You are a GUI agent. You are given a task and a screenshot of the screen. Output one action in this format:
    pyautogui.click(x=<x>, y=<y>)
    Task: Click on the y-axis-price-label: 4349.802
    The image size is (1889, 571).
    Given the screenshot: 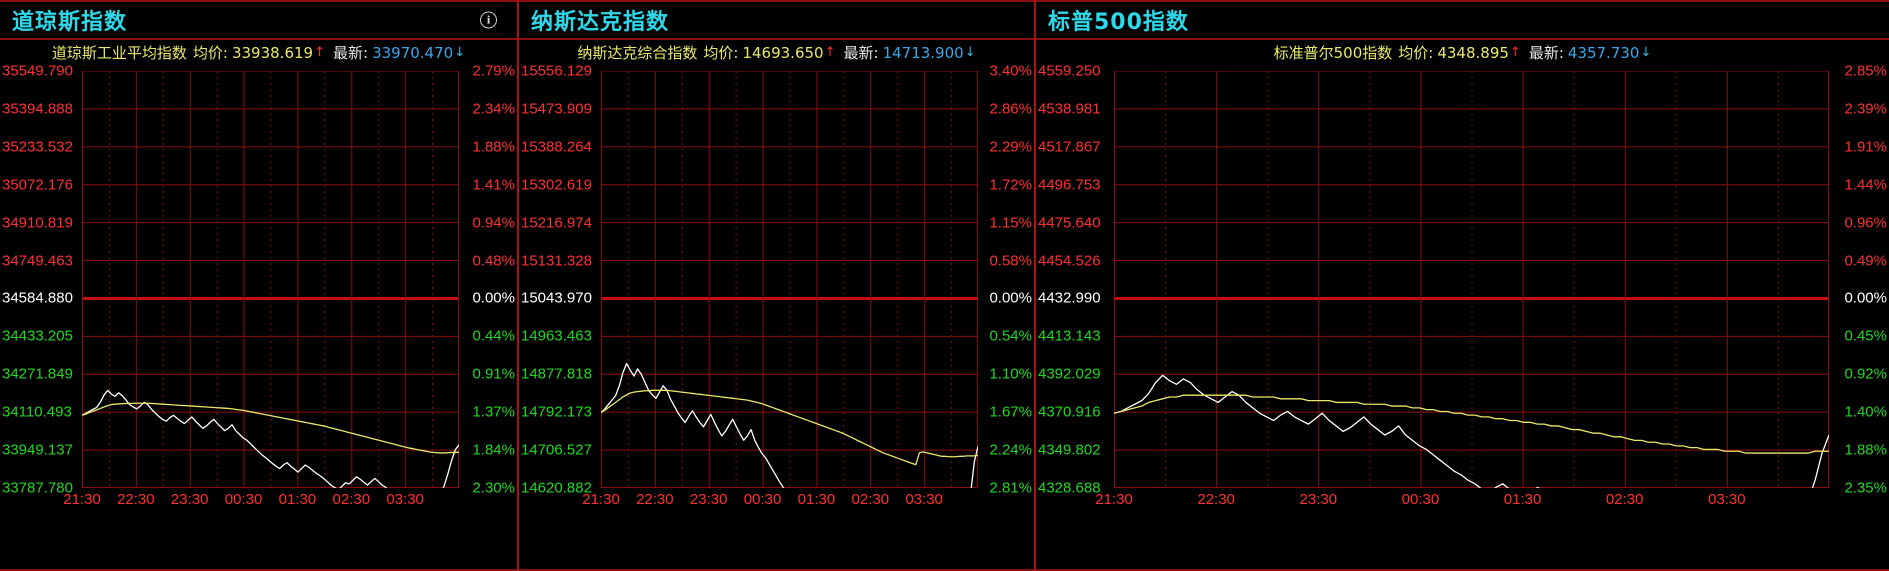 What is the action you would take?
    pyautogui.click(x=1069, y=450)
    